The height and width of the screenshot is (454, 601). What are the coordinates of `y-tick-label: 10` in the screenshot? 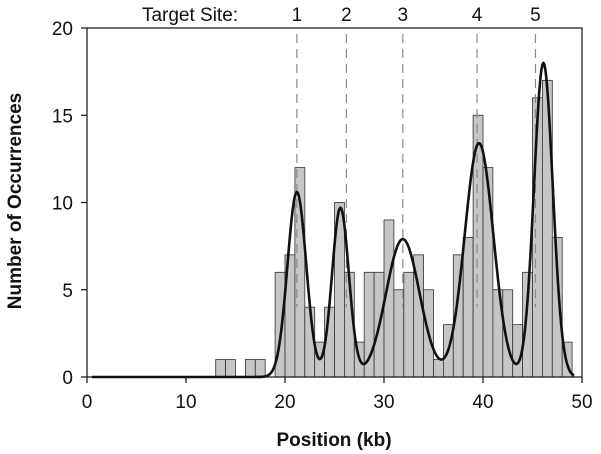 It's located at (62, 204).